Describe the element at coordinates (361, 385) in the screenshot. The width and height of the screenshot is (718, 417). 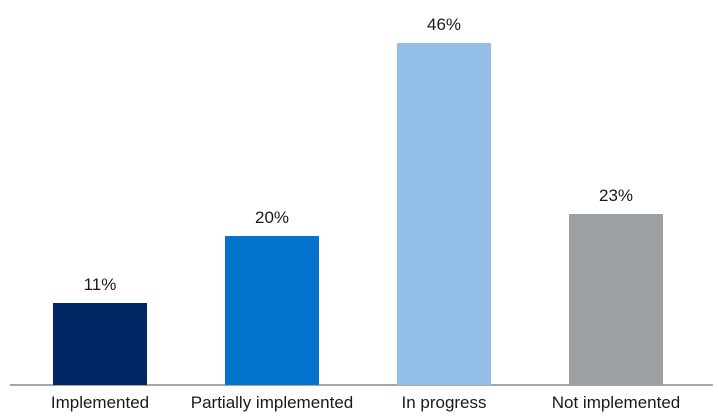
I see `x-axis-line` at that location.